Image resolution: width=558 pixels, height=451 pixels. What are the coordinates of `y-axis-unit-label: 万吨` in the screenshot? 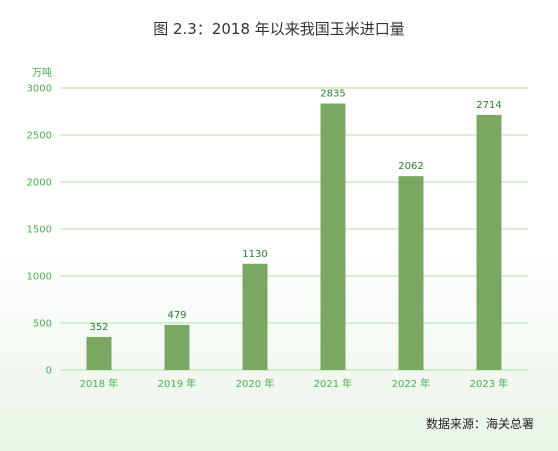 It's located at (42, 72).